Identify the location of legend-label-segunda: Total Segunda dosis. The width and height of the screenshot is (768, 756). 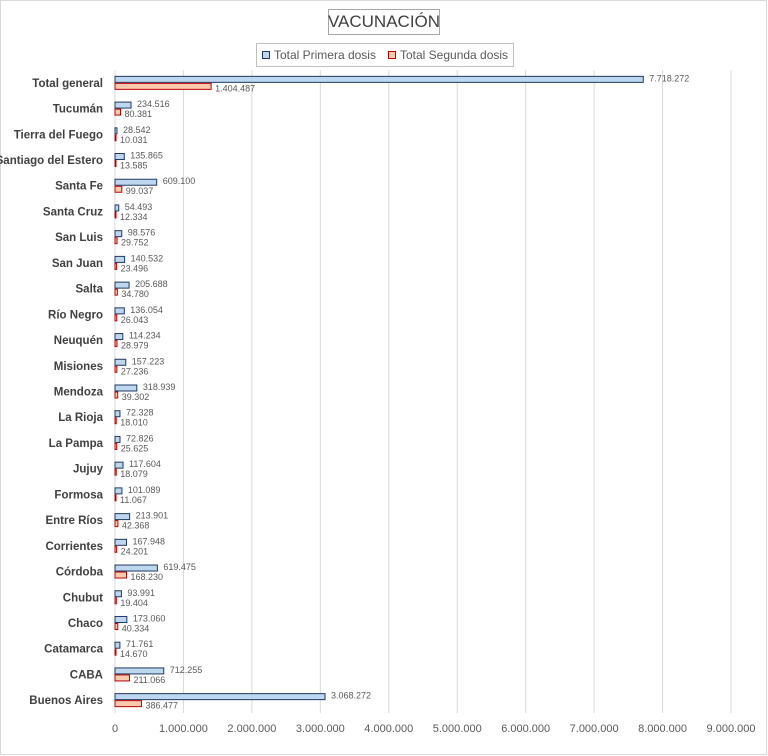
(454, 55).